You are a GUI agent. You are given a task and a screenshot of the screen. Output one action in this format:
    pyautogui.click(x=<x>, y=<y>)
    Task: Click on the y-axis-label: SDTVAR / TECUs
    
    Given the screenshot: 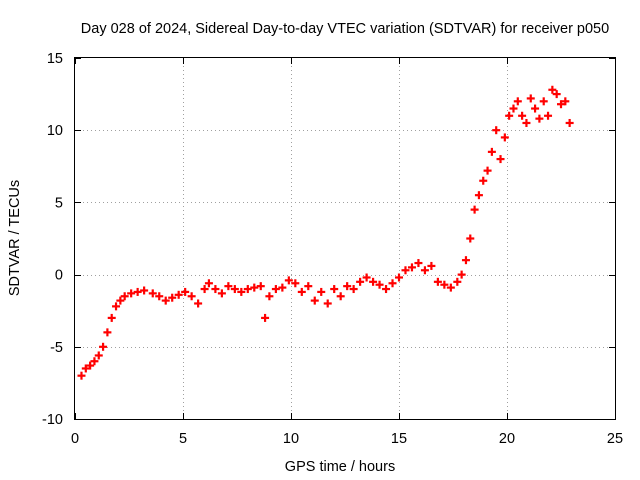 What is the action you would take?
    pyautogui.click(x=15, y=238)
    